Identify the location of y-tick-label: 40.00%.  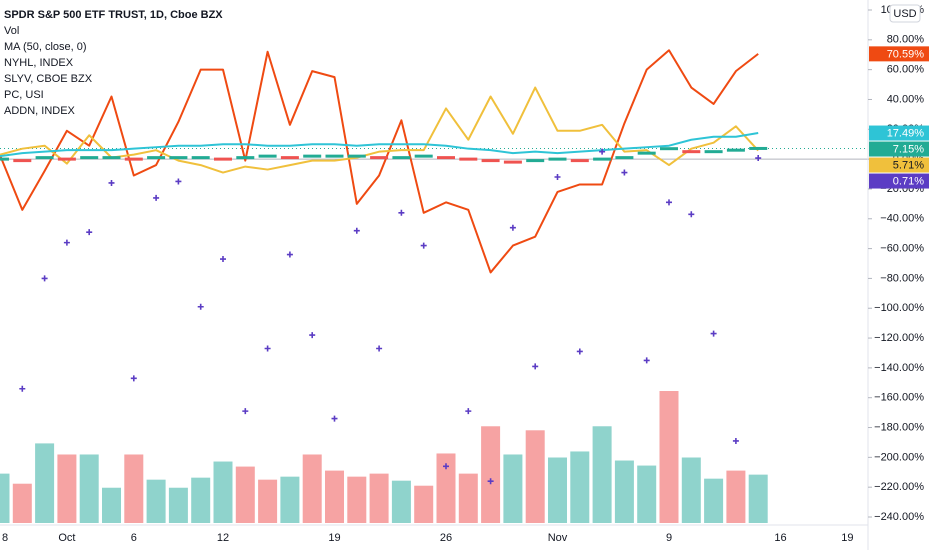
(906, 99).